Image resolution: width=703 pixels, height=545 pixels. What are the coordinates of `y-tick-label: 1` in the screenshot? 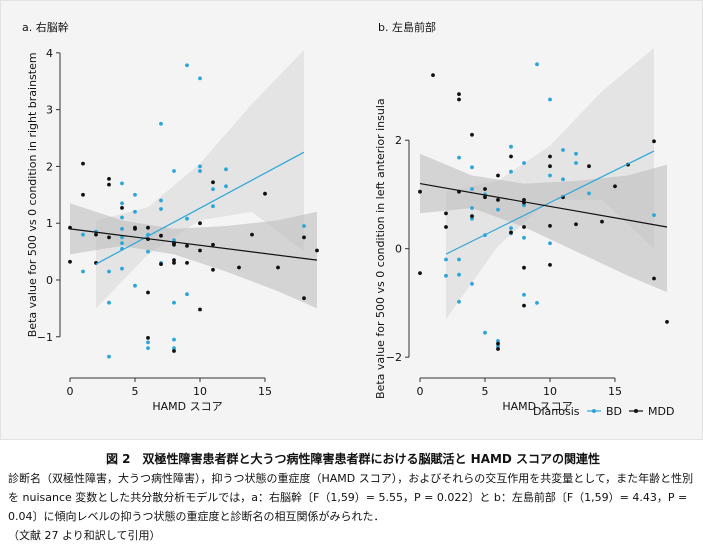 It's located at (49, 223).